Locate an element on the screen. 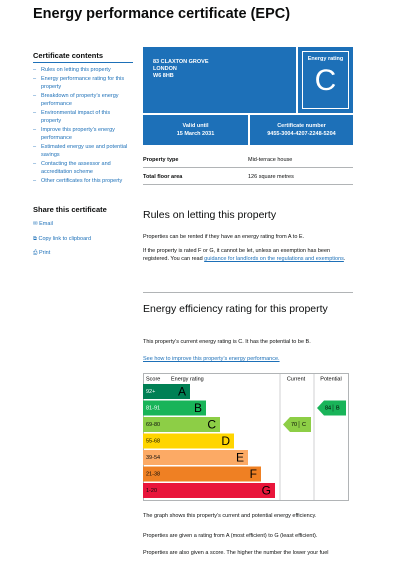 This screenshot has height=576, width=402. address-line: LONDON is located at coordinates (165, 69).